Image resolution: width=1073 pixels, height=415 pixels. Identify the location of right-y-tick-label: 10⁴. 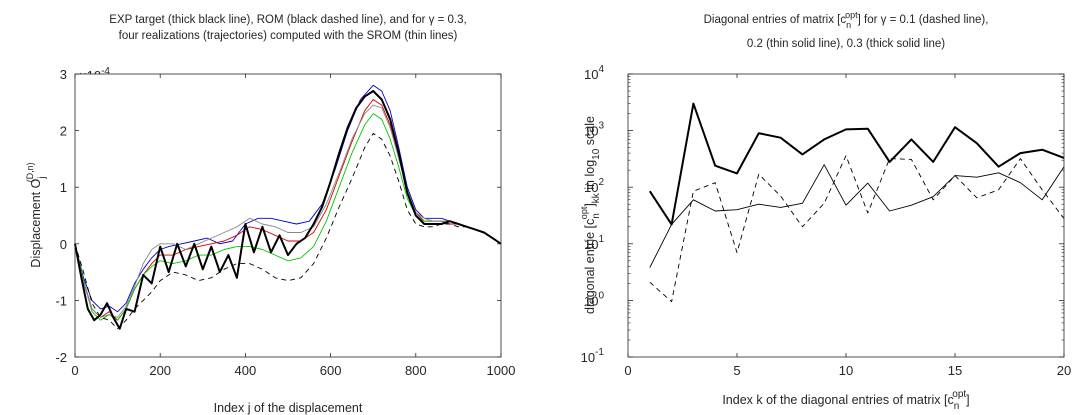
(594, 73).